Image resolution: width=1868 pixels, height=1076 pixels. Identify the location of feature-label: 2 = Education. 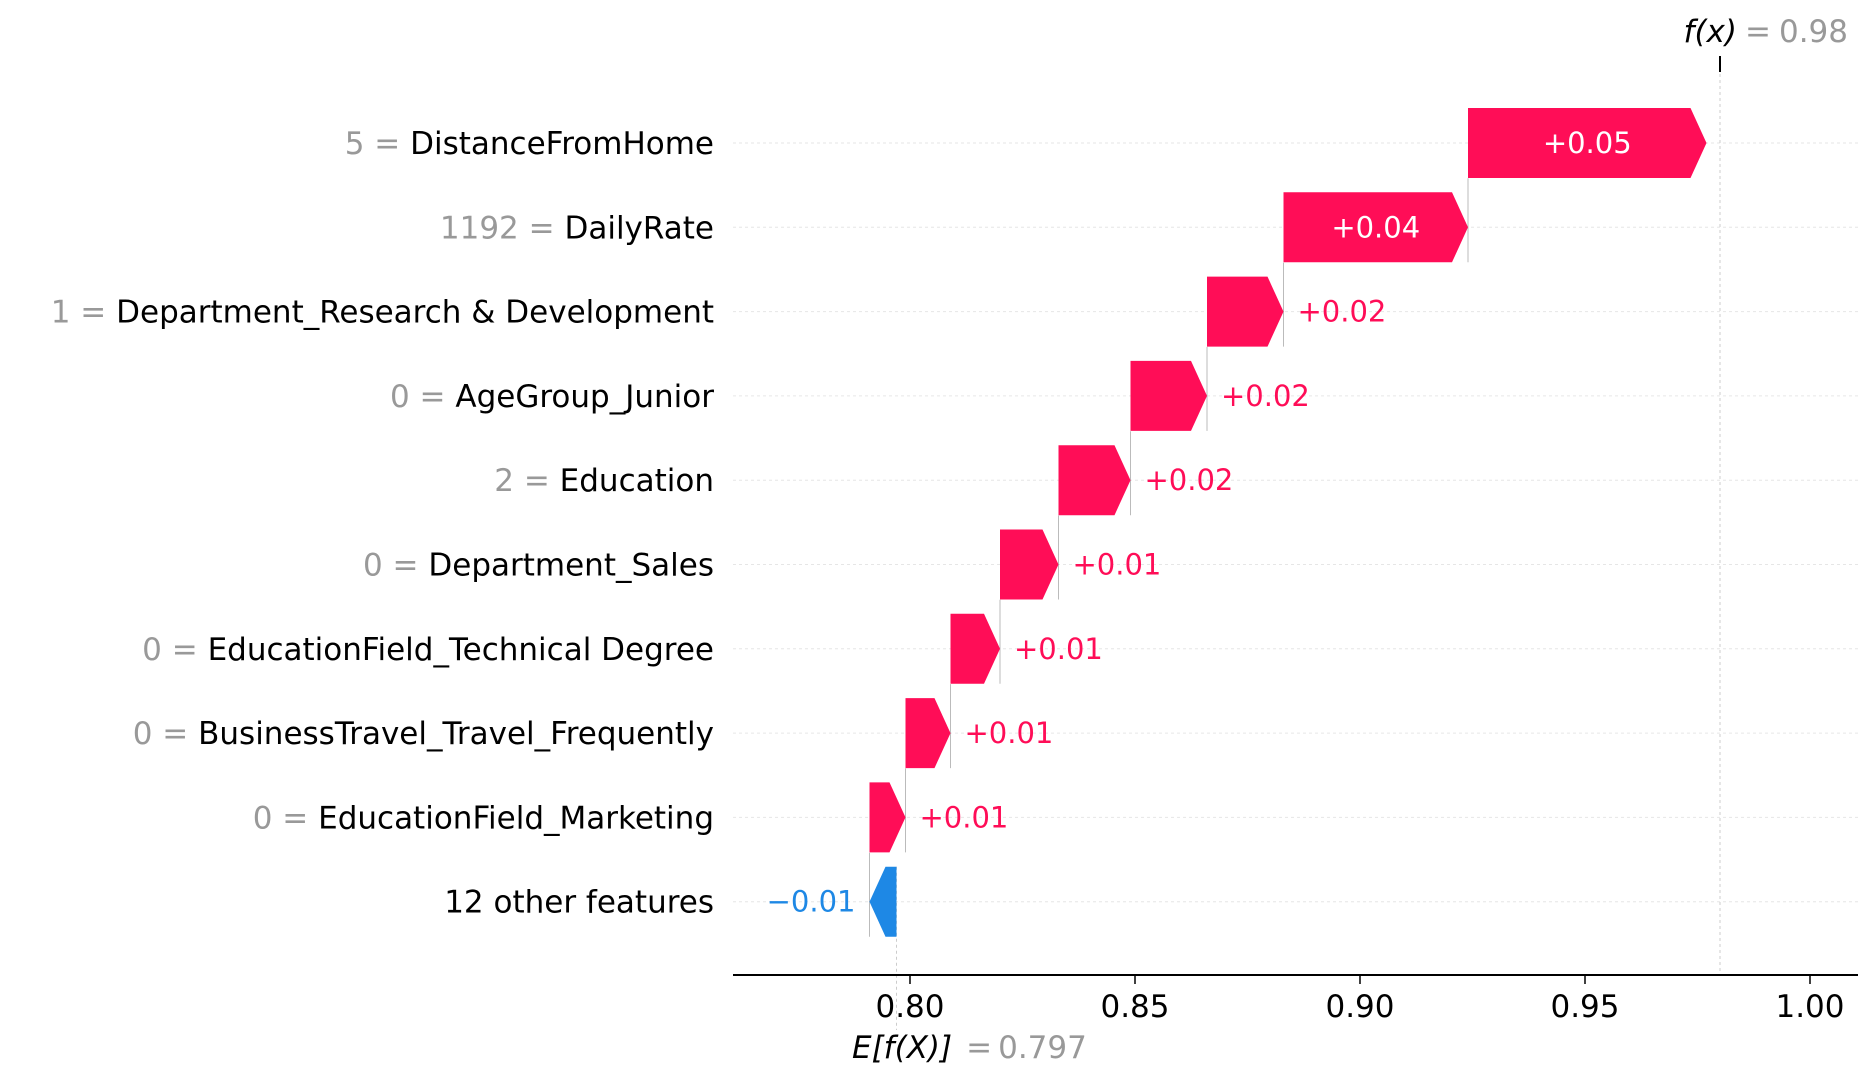
(604, 481).